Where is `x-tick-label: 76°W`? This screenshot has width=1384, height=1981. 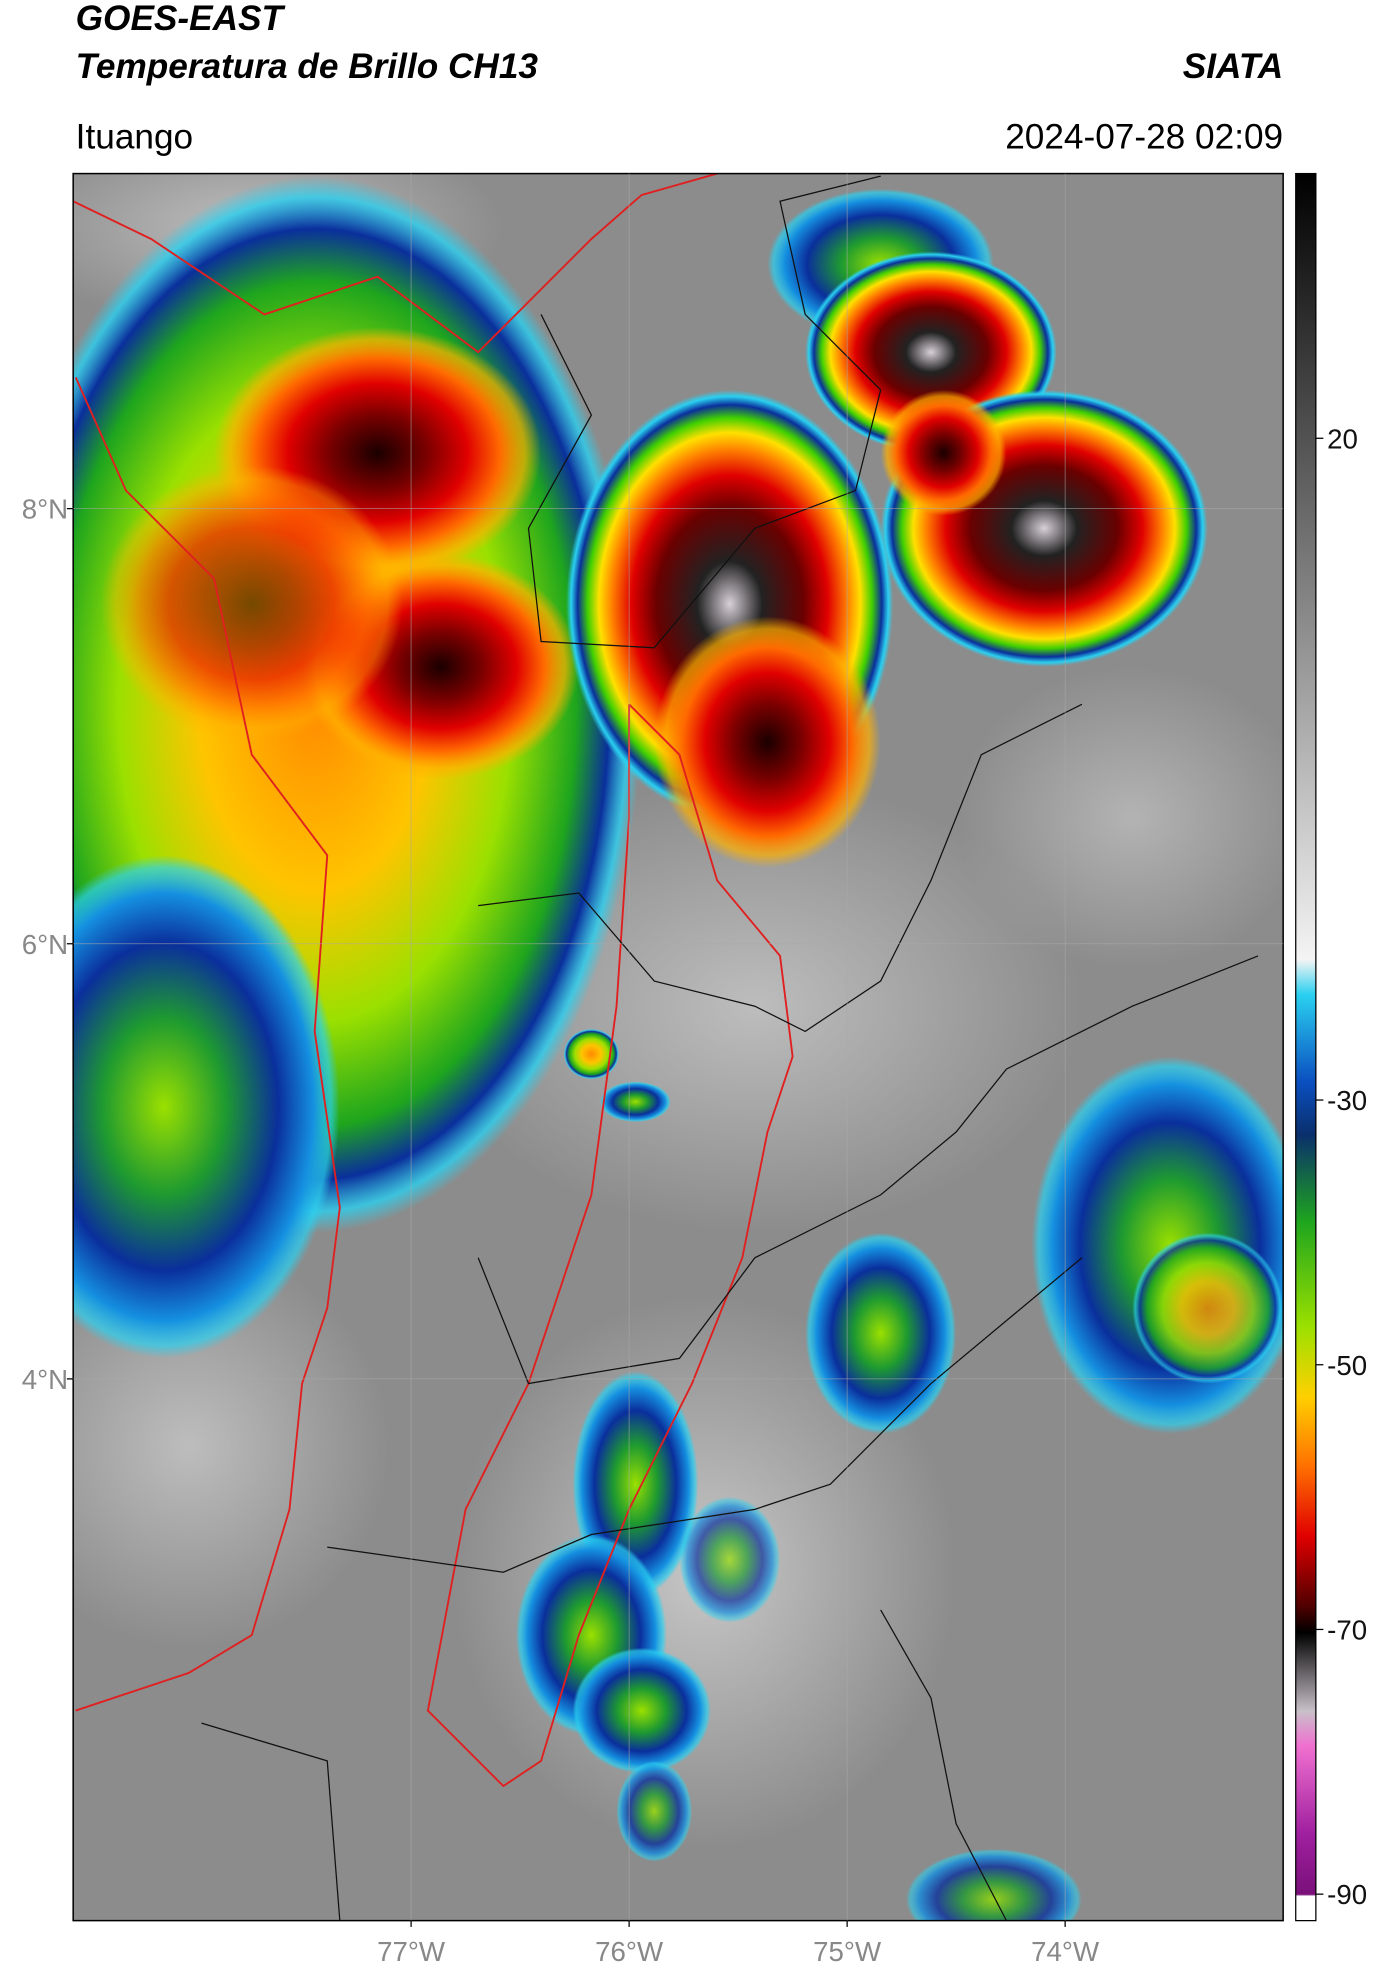
x-tick-label: 76°W is located at coordinates (629, 1951).